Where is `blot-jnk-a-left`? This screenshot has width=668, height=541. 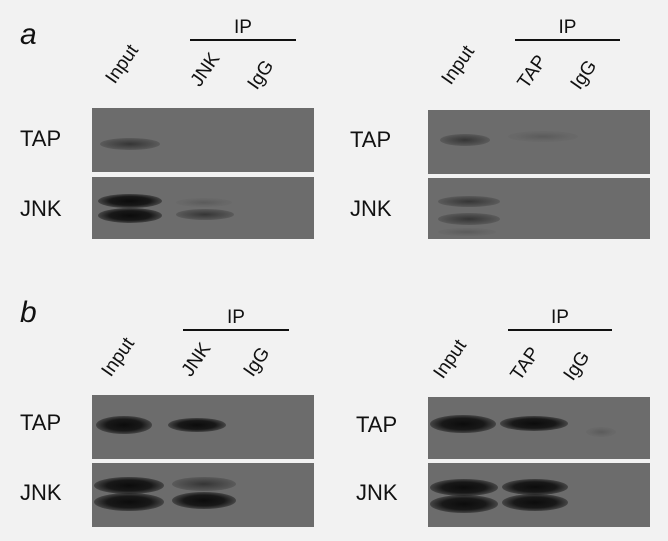 blot-jnk-a-left is located at coordinates (203, 208).